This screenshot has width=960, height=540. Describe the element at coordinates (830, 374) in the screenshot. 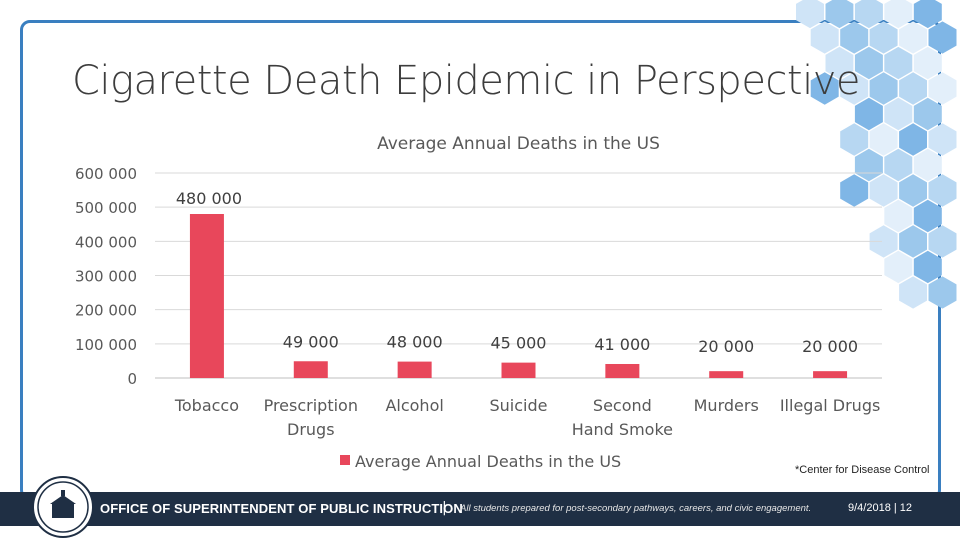

I see `bar-illegal-drugs` at that location.